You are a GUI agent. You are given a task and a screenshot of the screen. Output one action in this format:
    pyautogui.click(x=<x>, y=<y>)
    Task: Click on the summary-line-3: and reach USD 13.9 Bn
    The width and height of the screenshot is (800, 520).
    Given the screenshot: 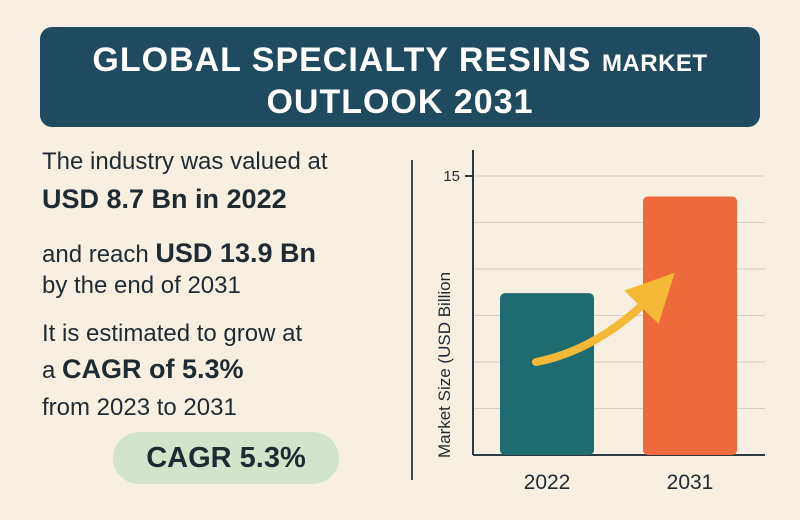 What is the action you would take?
    pyautogui.click(x=179, y=253)
    